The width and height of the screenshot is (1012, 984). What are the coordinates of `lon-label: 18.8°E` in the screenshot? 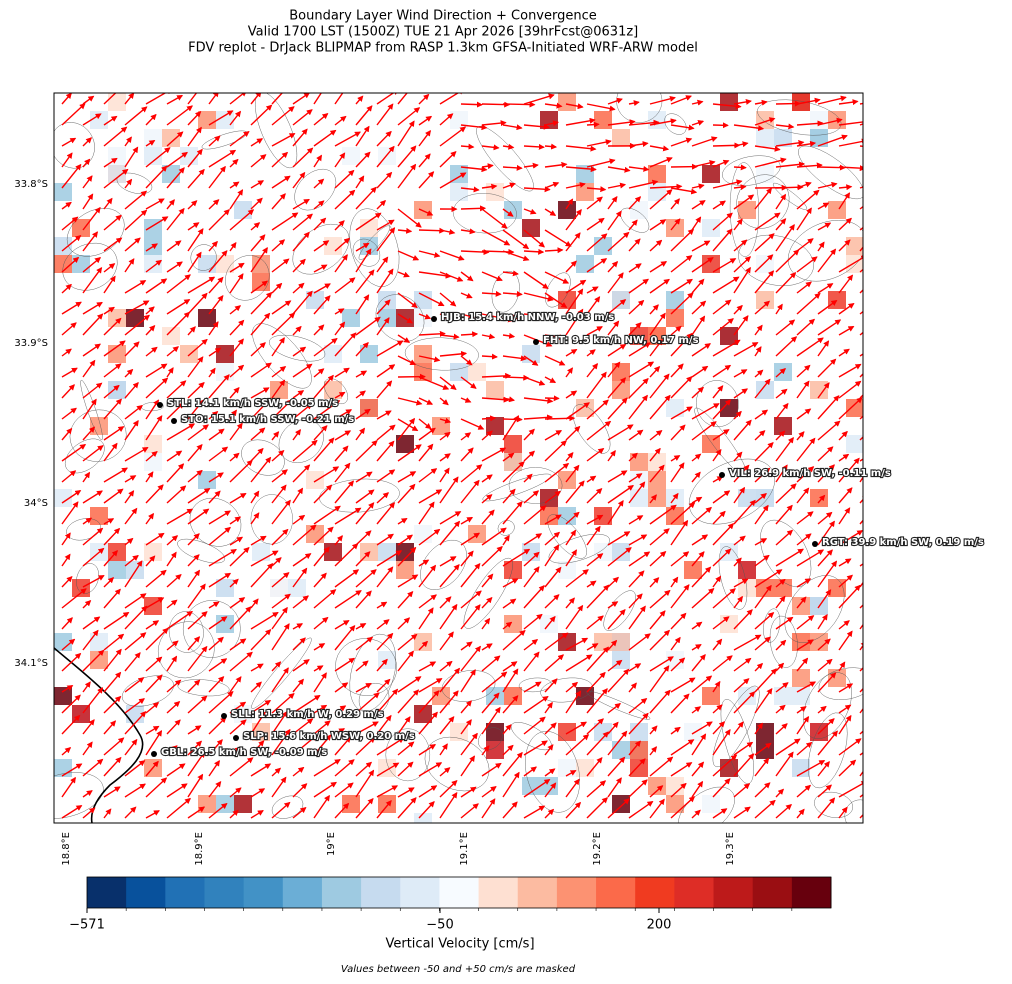 It's located at (66, 849).